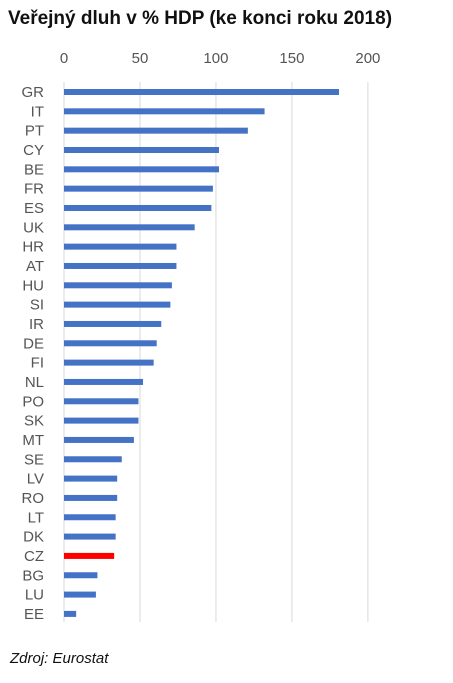  Describe the element at coordinates (34, 421) in the screenshot. I see `category-label-sk: SK` at that location.